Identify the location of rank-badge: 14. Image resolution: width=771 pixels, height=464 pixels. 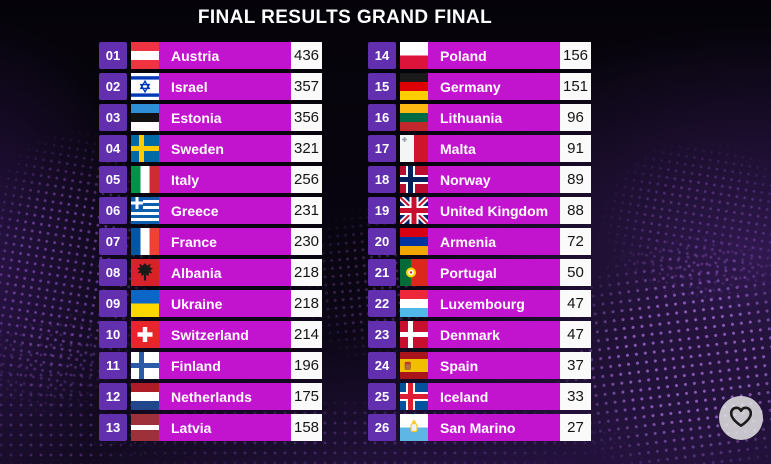
(382, 55).